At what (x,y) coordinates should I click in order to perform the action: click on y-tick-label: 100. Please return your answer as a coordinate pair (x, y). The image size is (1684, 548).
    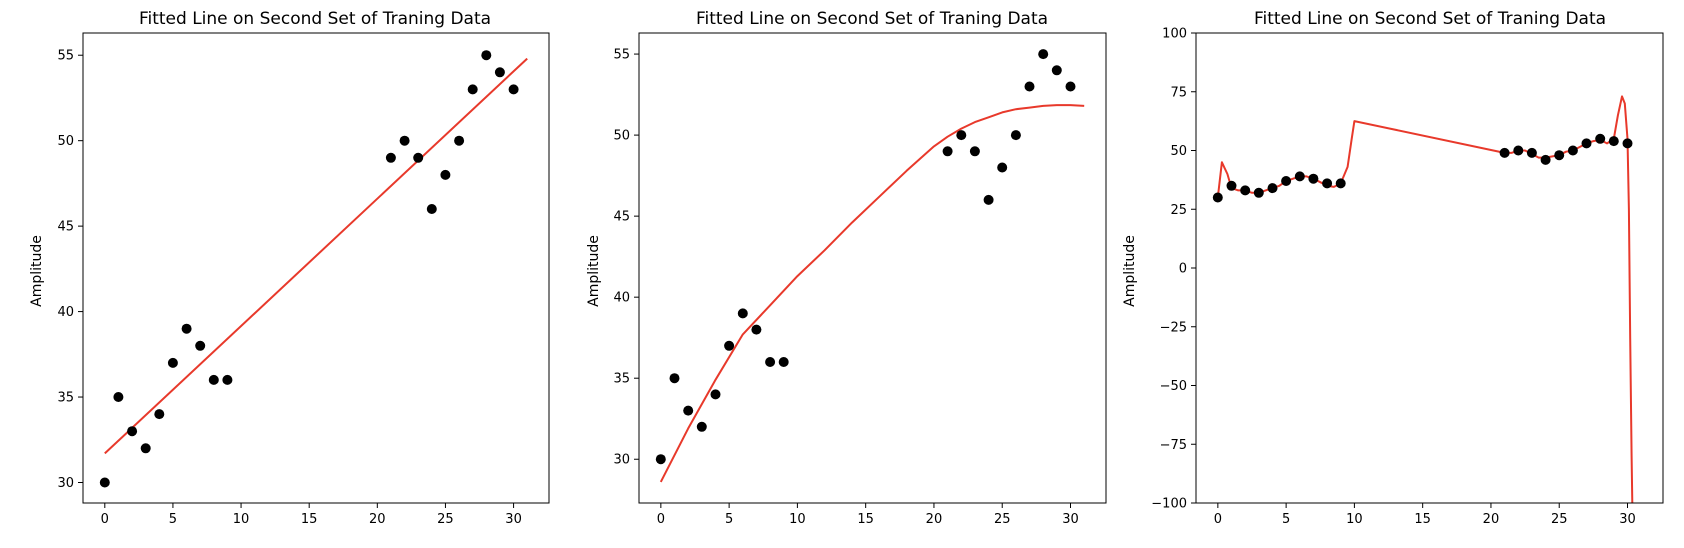
    Looking at the image, I should click on (1174, 34).